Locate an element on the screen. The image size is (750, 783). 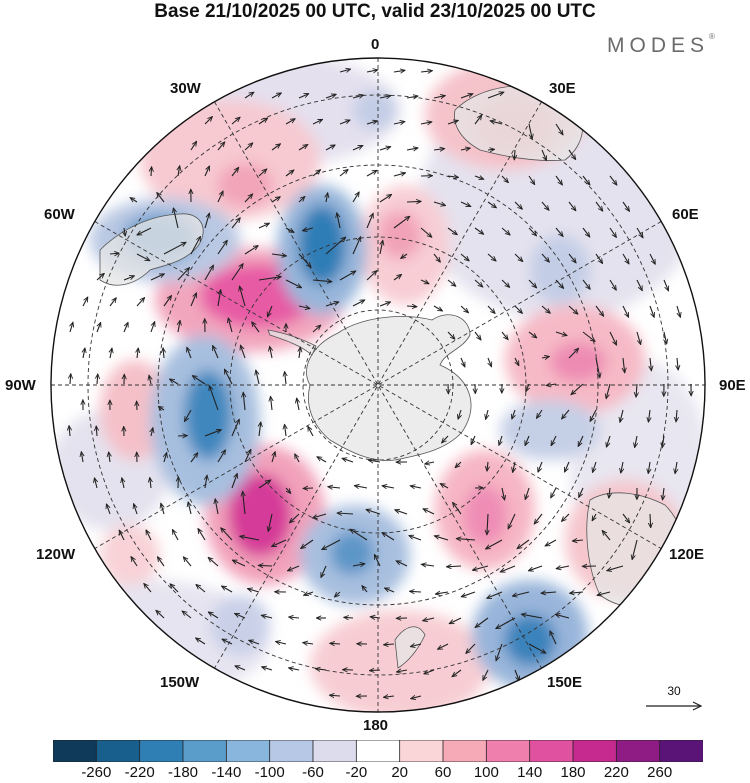
lon-label-120e: 120E is located at coordinates (687, 554).